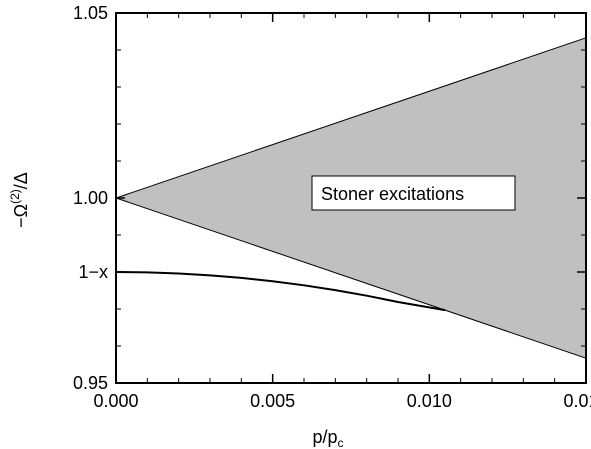  I want to click on y-tick-label: 1.05, so click(90, 13).